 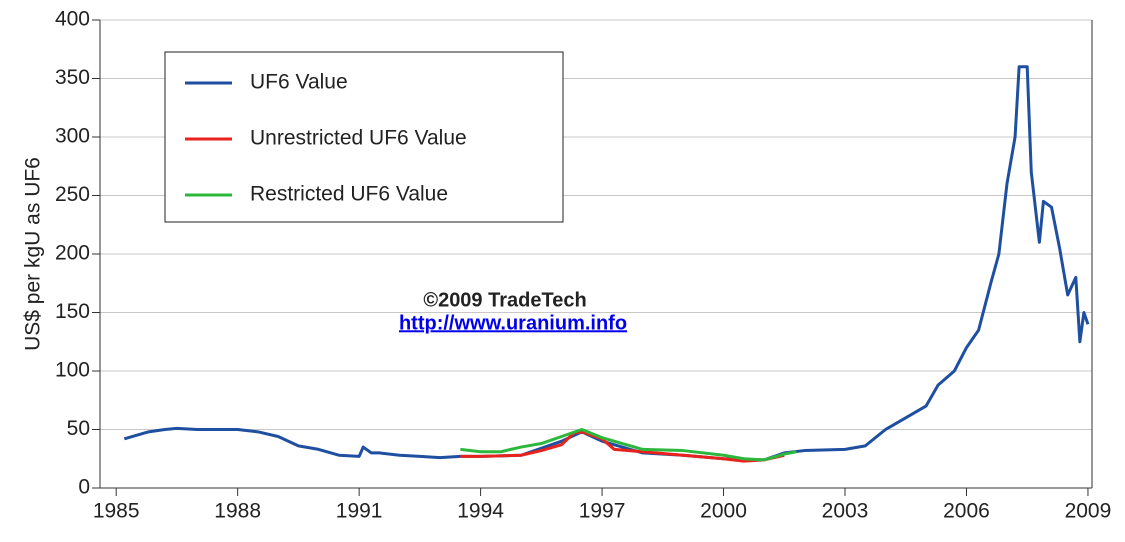 What do you see at coordinates (72, 19) in the screenshot?
I see `y-tick-label: 400` at bounding box center [72, 19].